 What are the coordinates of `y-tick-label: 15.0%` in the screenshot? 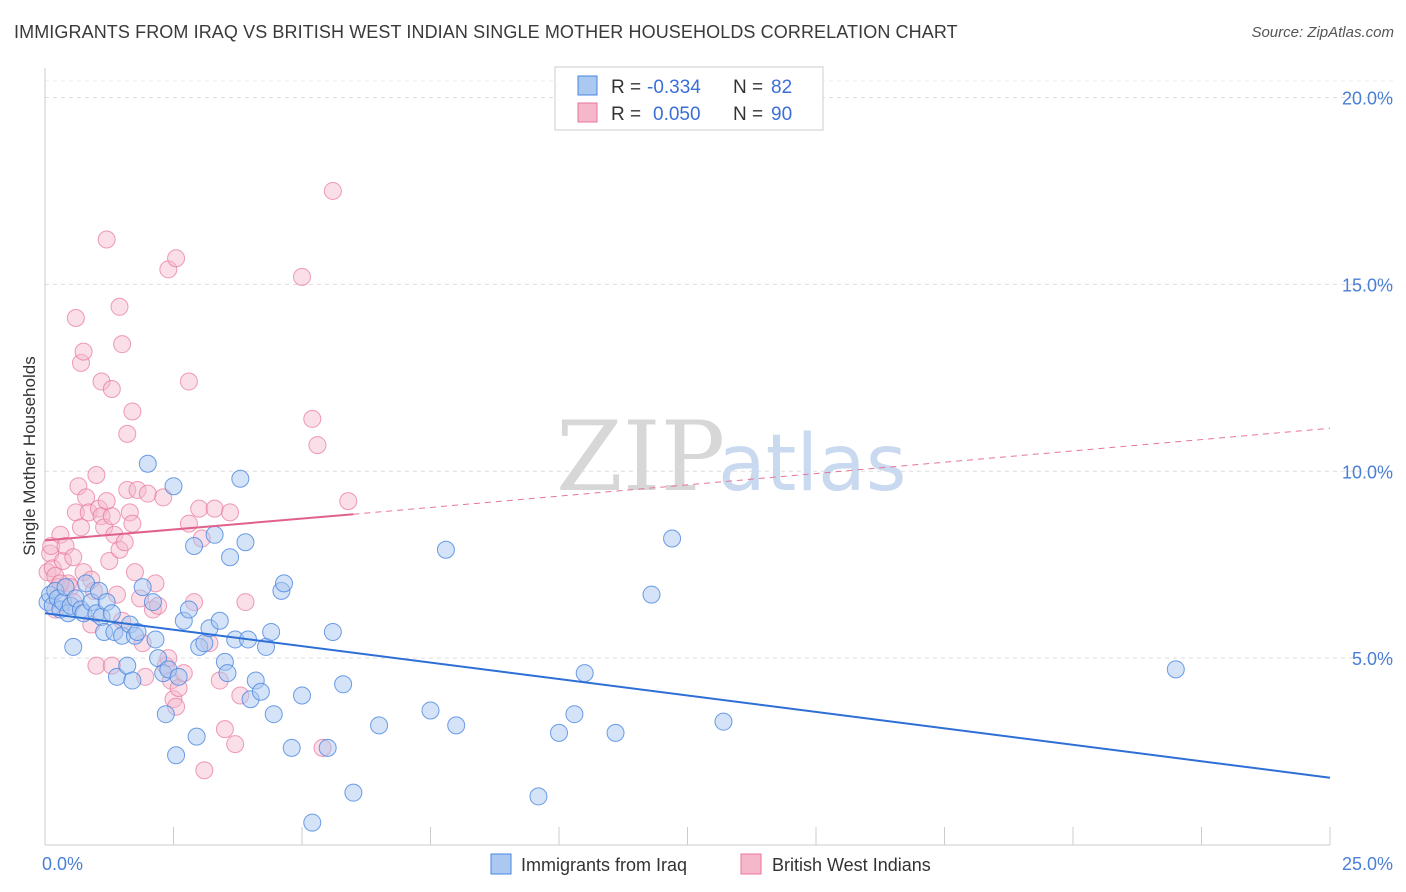 It's located at (1367, 285).